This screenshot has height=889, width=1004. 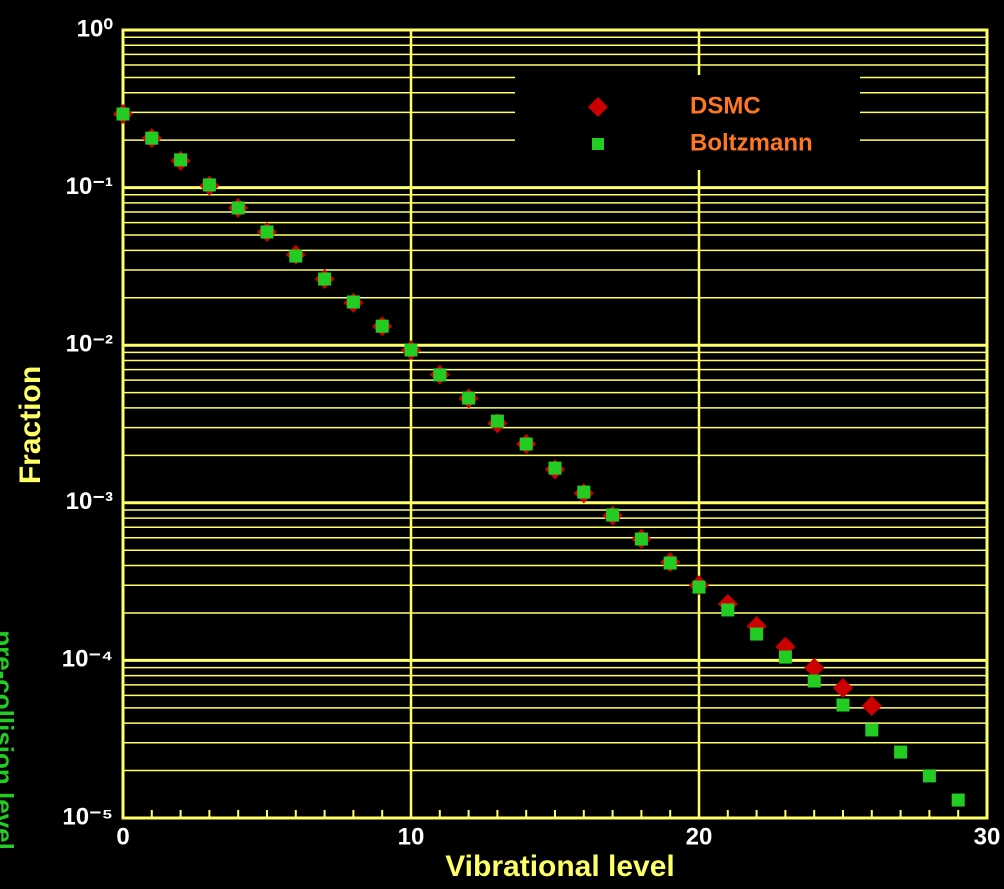 What do you see at coordinates (9, 740) in the screenshot?
I see `annotation: pre-collision level` at bounding box center [9, 740].